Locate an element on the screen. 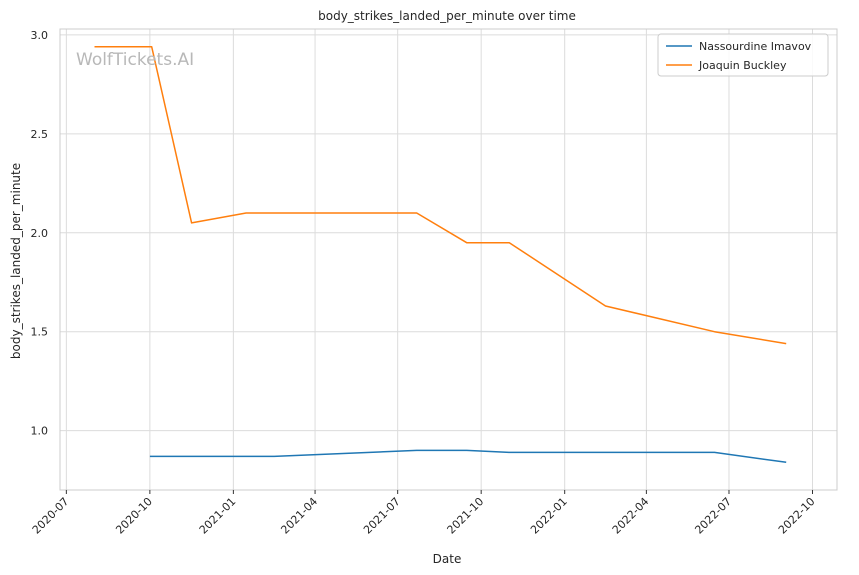 The height and width of the screenshot is (575, 859). legend-label-1: Joaquin Buckley is located at coordinates (742, 65).